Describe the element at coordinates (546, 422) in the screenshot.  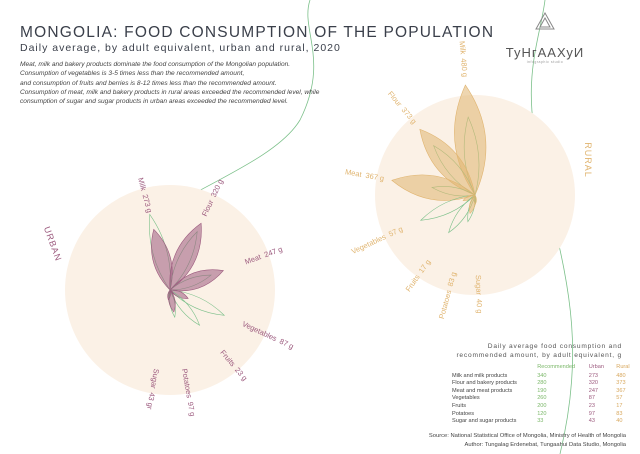
I see `table-row: Sugar and sugar products 33 43 40` at that location.